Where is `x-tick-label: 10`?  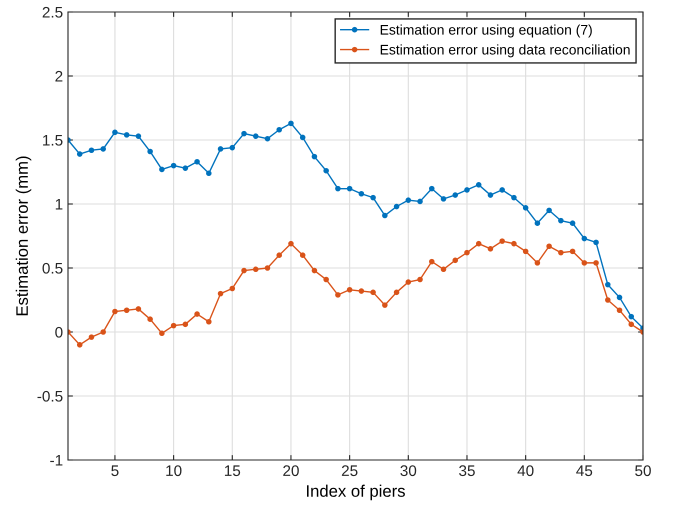
x-tick-label: 10 is located at coordinates (174, 470).